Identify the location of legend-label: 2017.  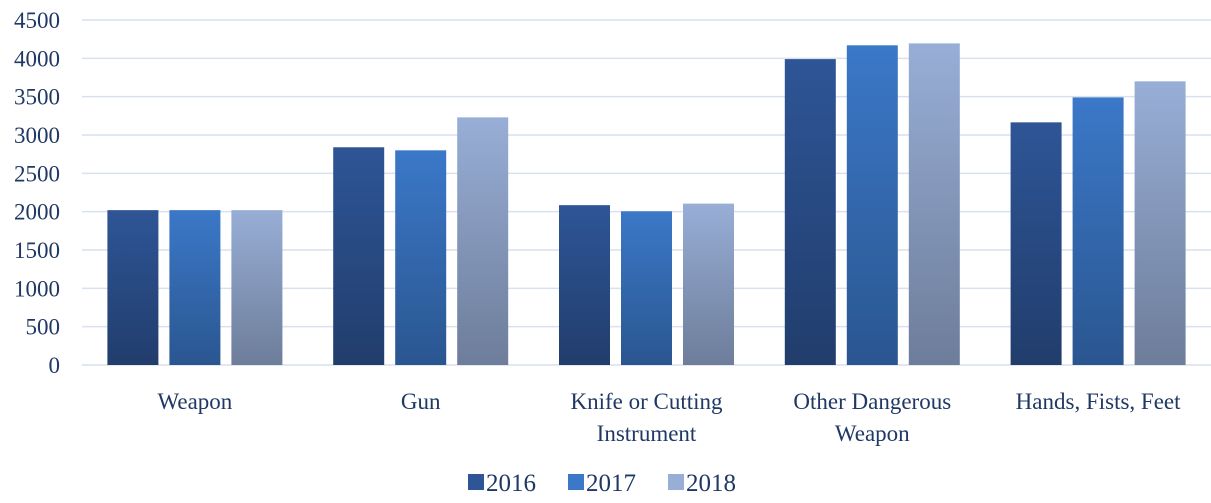
(611, 483).